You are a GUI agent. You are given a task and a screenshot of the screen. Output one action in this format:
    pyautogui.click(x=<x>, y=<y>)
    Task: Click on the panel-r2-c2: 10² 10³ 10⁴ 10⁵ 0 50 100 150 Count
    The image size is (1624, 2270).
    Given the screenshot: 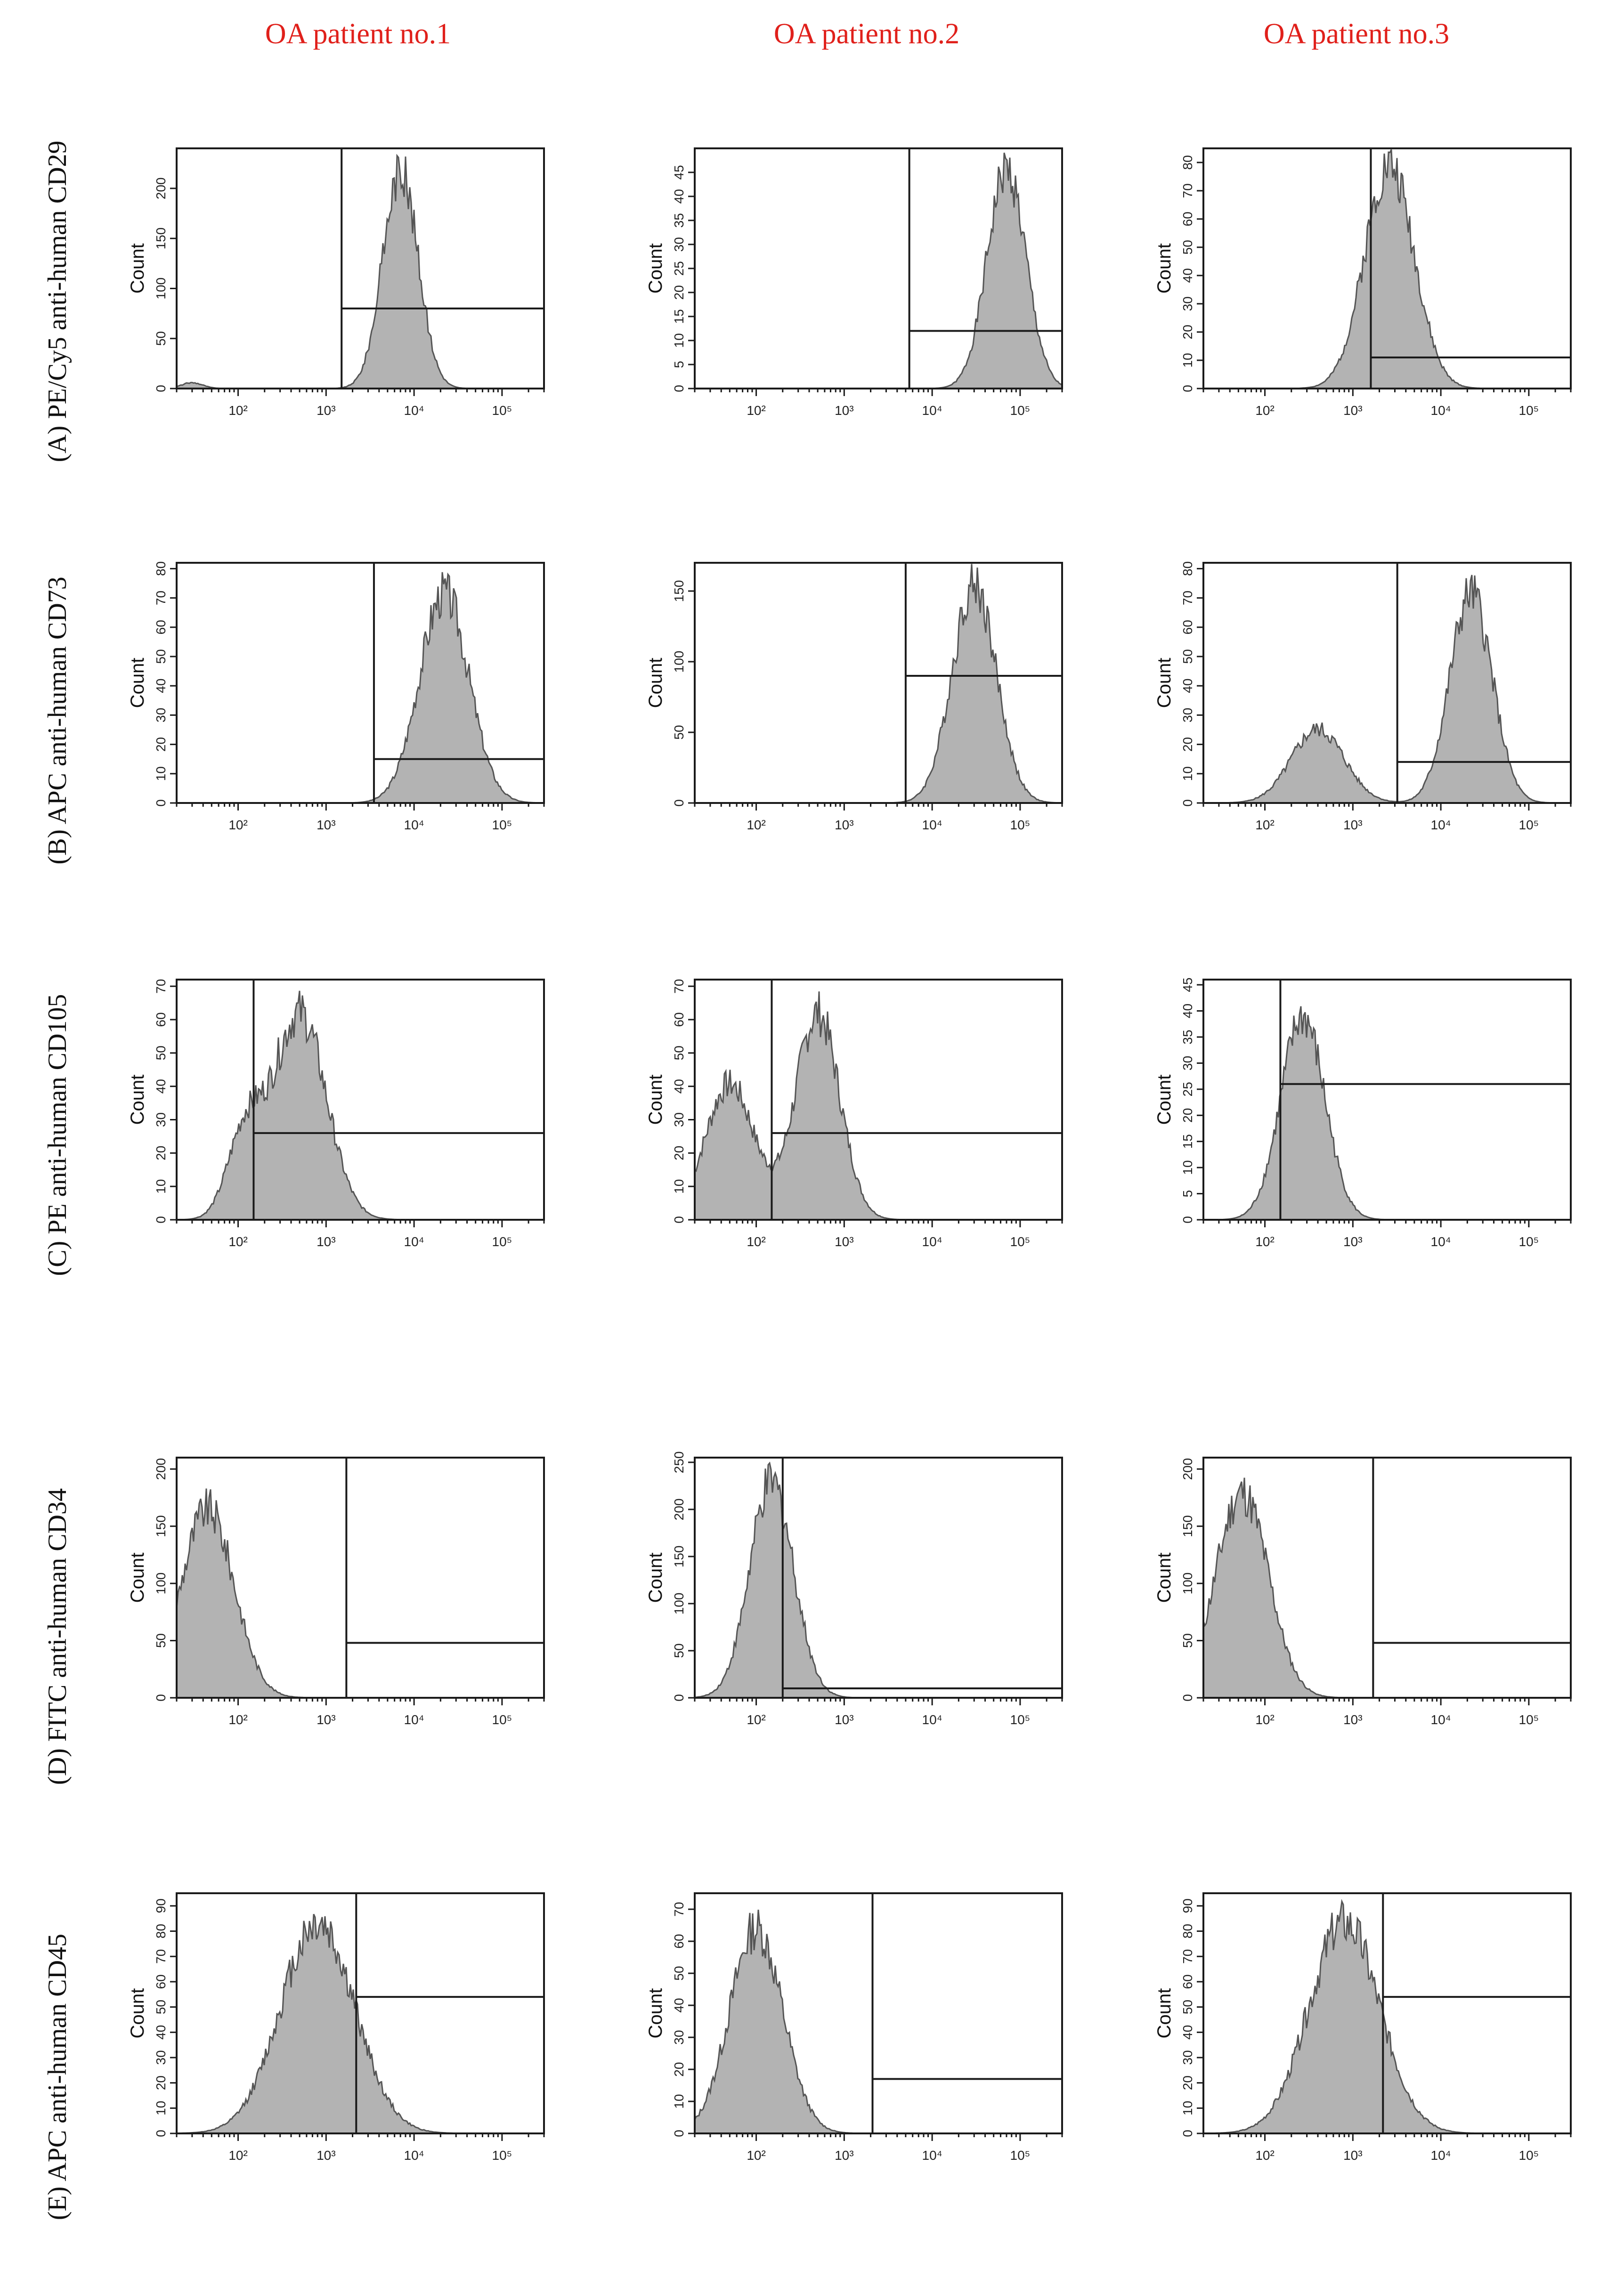 What is the action you would take?
    pyautogui.click(x=854, y=697)
    